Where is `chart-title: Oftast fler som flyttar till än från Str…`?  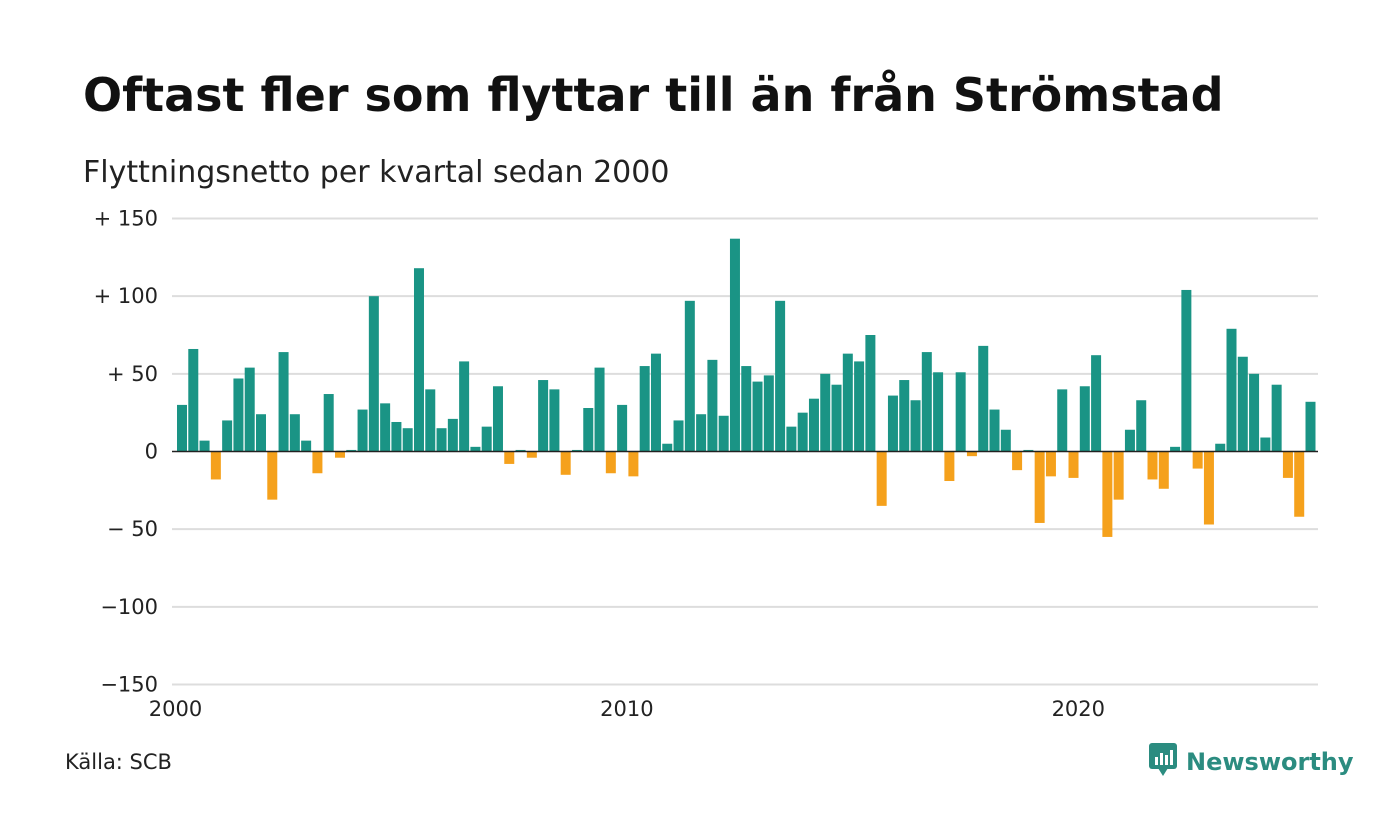 chart-title: Oftast fler som flyttar till än från Str… is located at coordinates (653, 95).